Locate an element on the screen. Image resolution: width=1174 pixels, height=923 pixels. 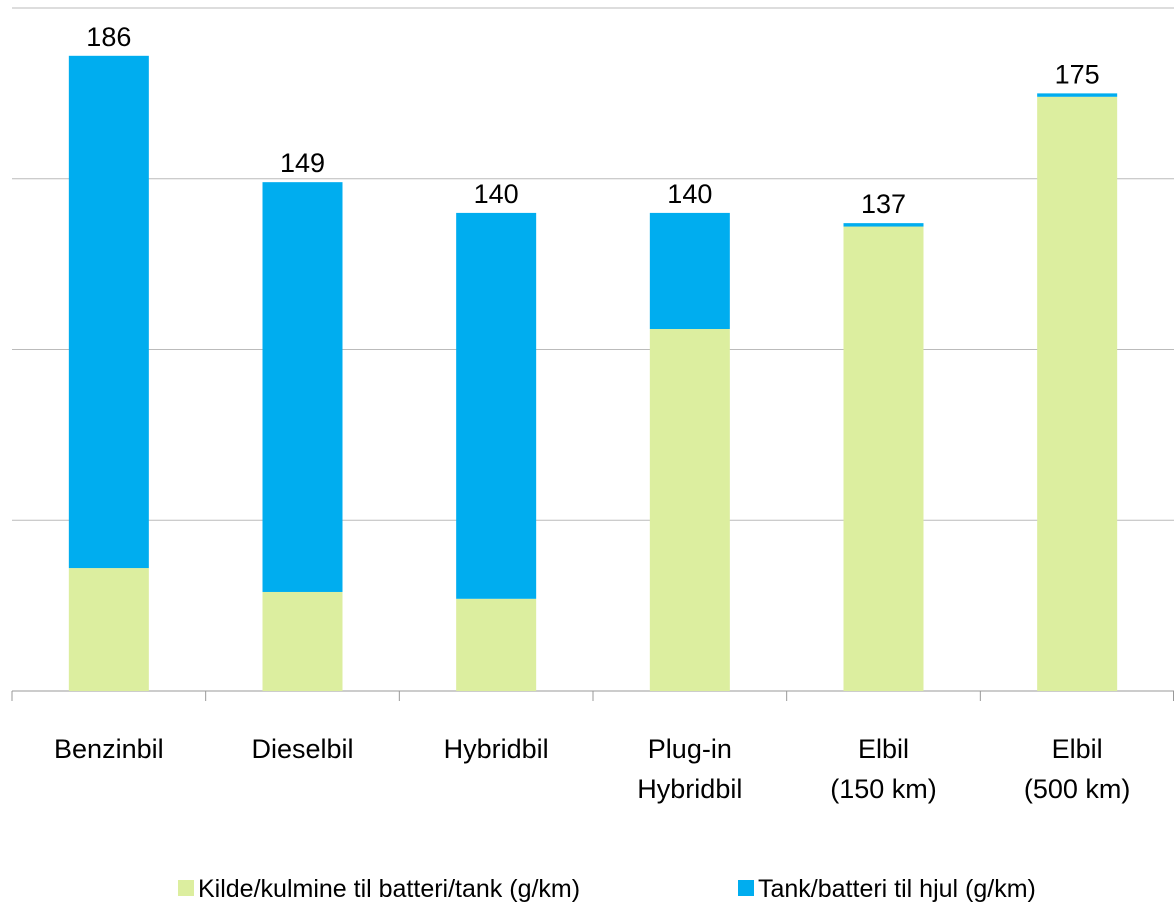
legend-label: Kilde/kulmine til batteri/tank (g/km) is located at coordinates (389, 889).